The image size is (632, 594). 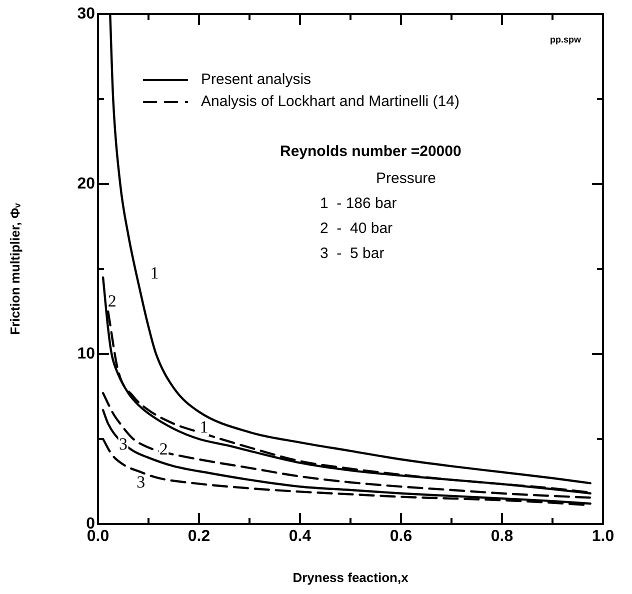 What do you see at coordinates (300, 537) in the screenshot?
I see `x-tick-label: 0.4` at bounding box center [300, 537].